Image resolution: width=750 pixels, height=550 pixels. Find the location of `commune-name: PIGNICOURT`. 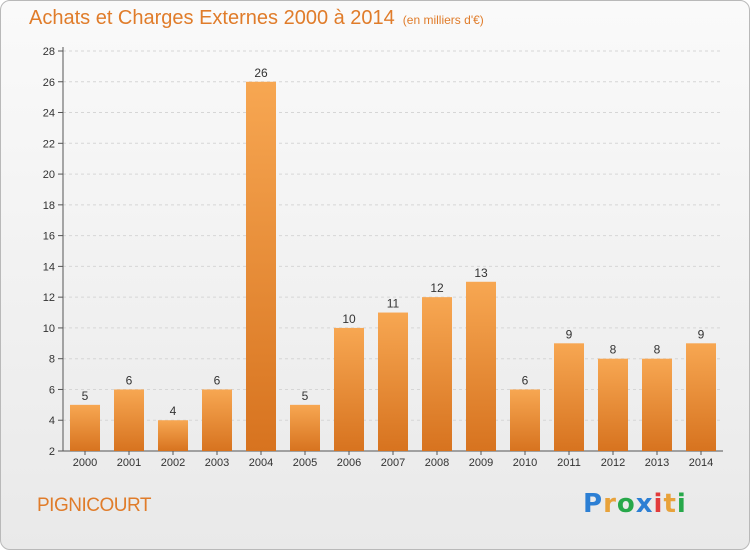

commune-name: PIGNICOURT is located at coordinates (94, 505).